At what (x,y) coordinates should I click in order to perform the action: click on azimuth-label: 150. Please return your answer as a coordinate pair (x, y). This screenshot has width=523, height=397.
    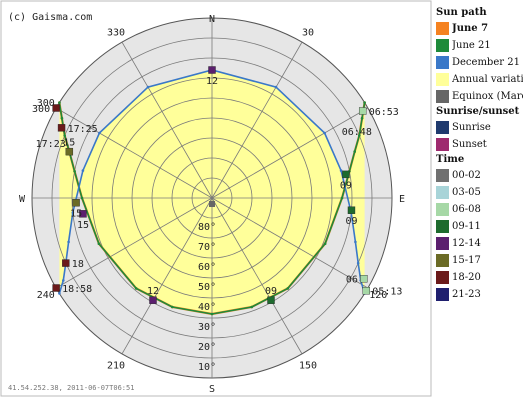
    Looking at the image, I should click on (308, 365).